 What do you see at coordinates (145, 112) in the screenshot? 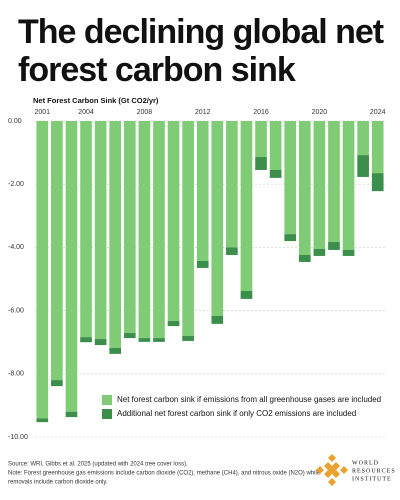
I see `x-tick-label: 2008` at bounding box center [145, 112].